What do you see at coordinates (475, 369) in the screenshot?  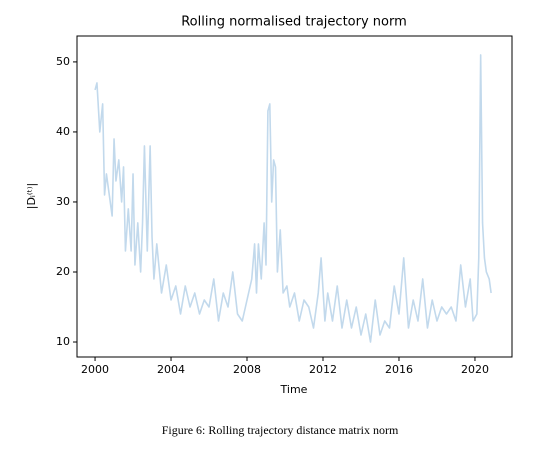 I see `x-tick-label: 2020` at bounding box center [475, 369].